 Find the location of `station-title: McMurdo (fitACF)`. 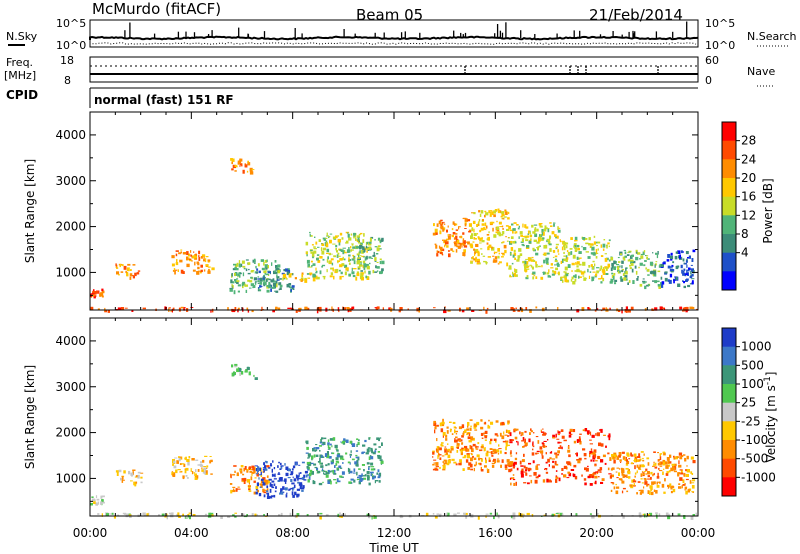

station-title: McMurdo (fitACF) is located at coordinates (156, 9).